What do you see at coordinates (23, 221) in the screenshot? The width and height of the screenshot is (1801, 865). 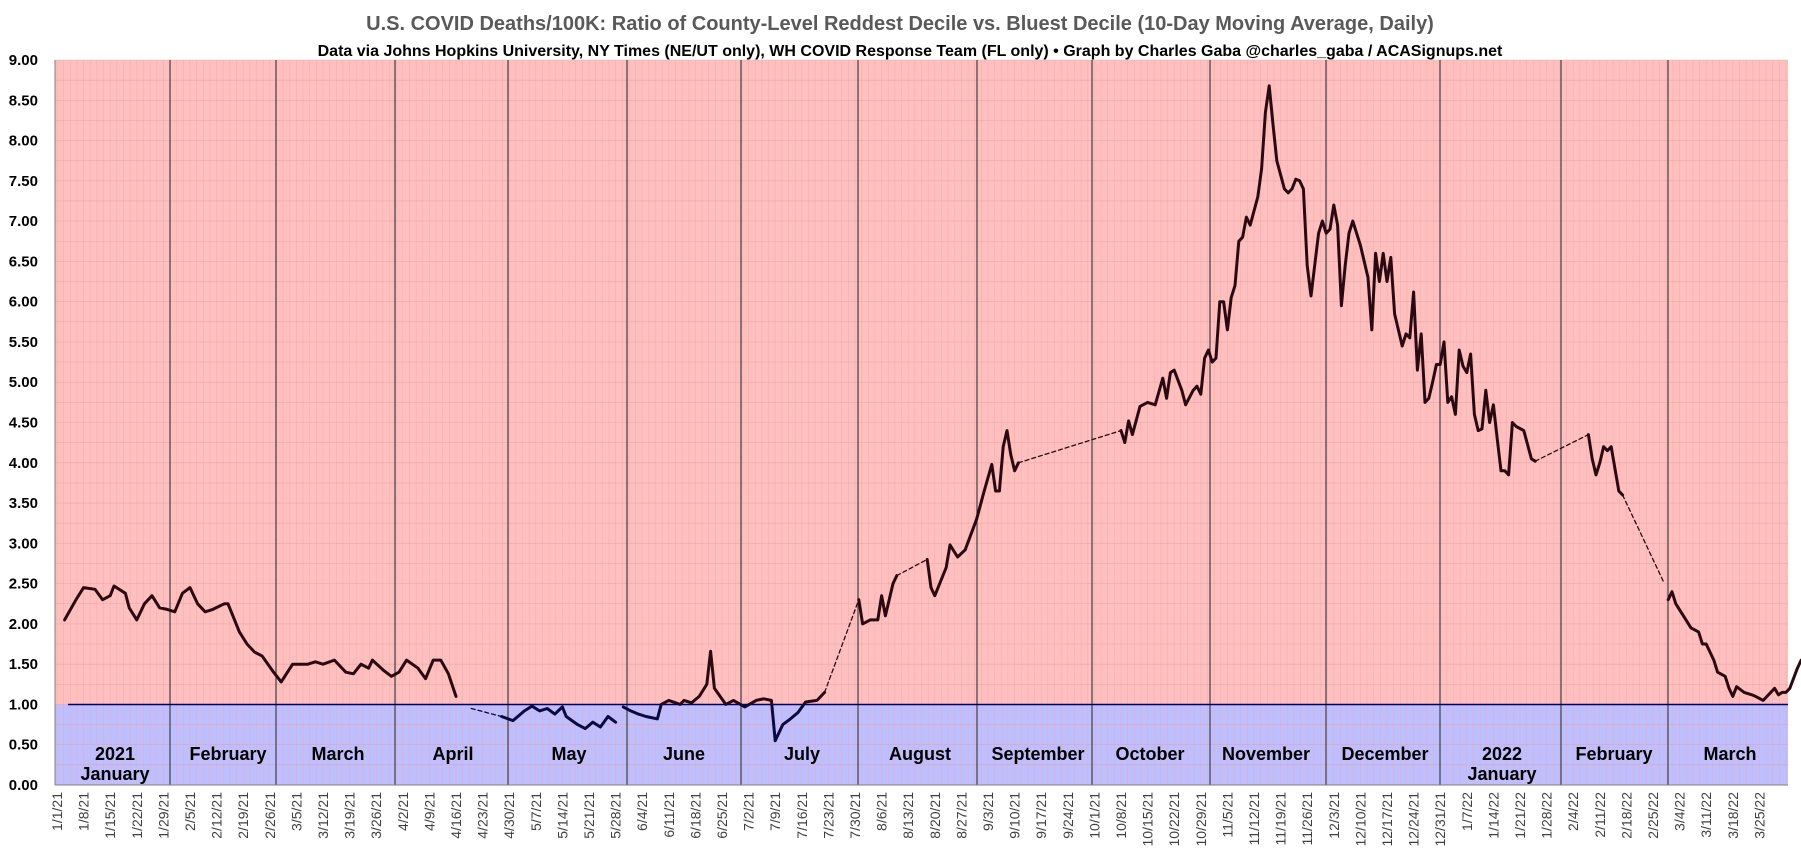 I see `y-tick-label: 7.00` at bounding box center [23, 221].